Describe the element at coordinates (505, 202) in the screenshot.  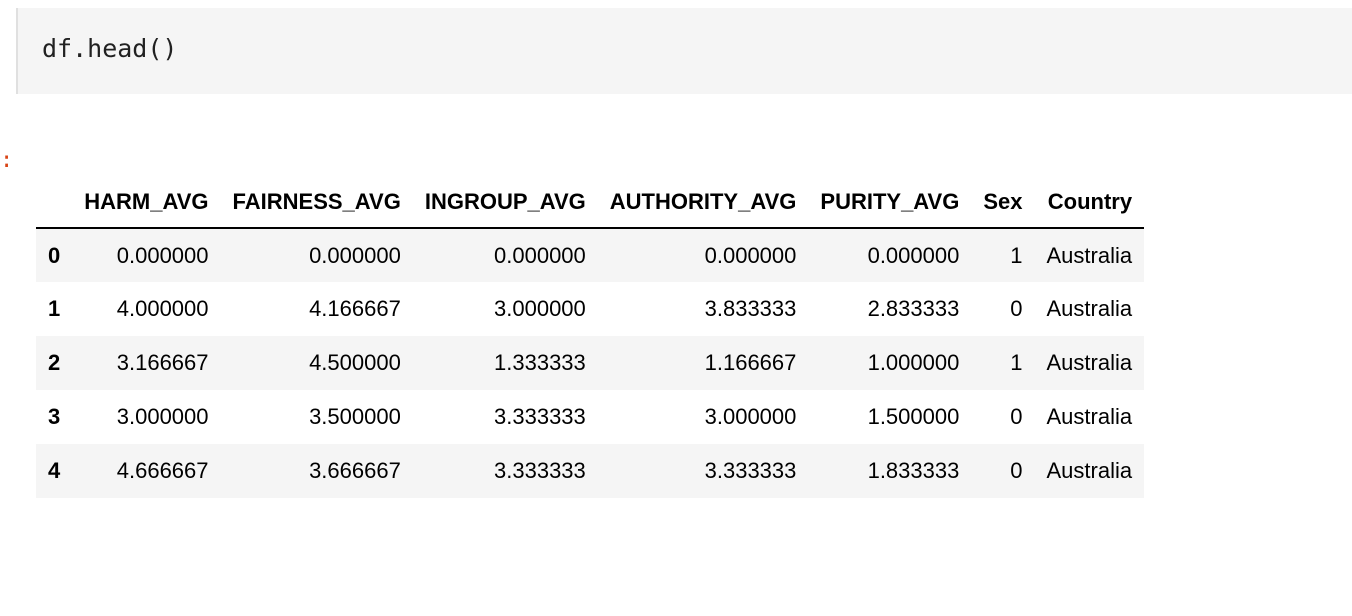
I see `column-header: INGROUP_AVG` at that location.